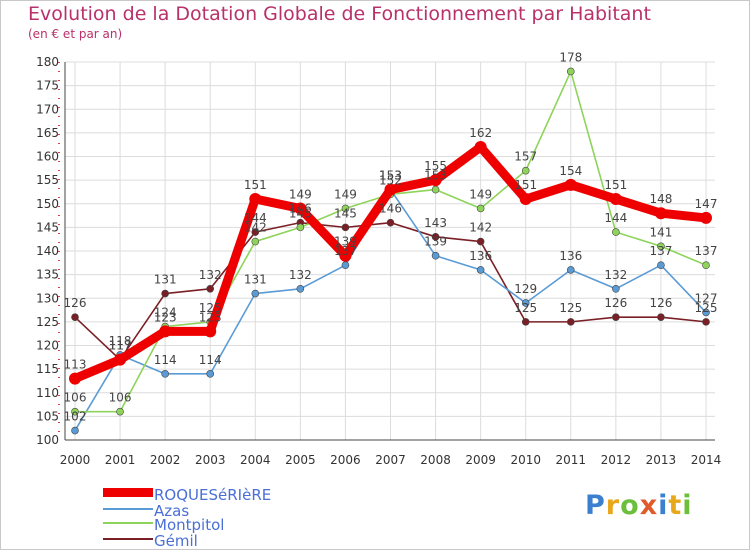 The image size is (750, 552). What do you see at coordinates (47, 251) in the screenshot?
I see `y-tick-label: 140` at bounding box center [47, 251].